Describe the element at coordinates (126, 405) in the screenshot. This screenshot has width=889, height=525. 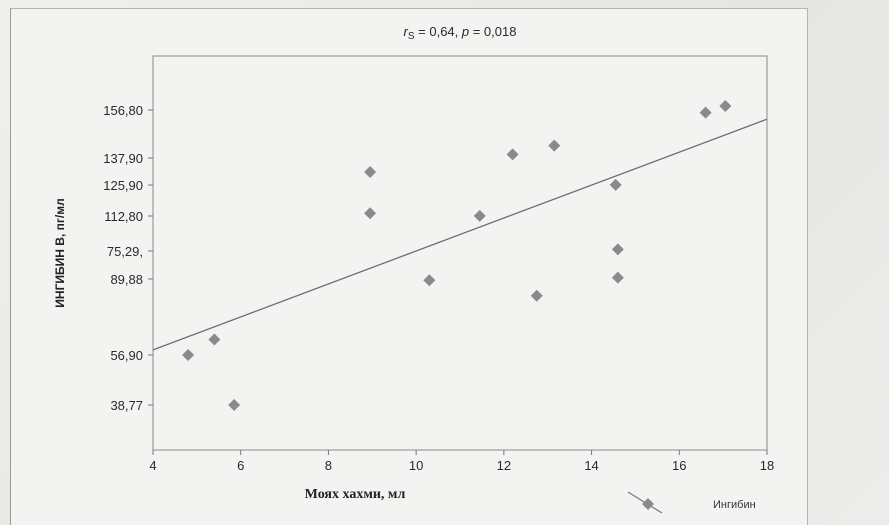
I see `y-tick-label: 38,77` at that location.